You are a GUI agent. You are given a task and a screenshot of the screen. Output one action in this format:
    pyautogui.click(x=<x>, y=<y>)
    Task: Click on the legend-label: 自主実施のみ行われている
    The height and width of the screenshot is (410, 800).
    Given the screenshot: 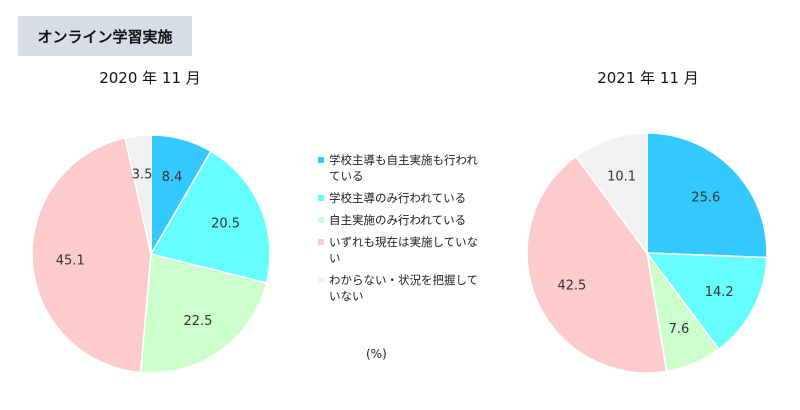 What is the action you would take?
    pyautogui.click(x=398, y=220)
    